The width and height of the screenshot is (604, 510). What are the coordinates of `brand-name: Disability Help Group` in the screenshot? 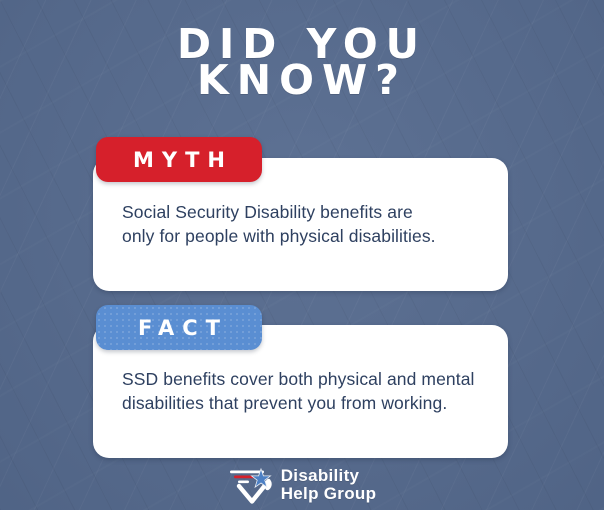 It's located at (329, 485).